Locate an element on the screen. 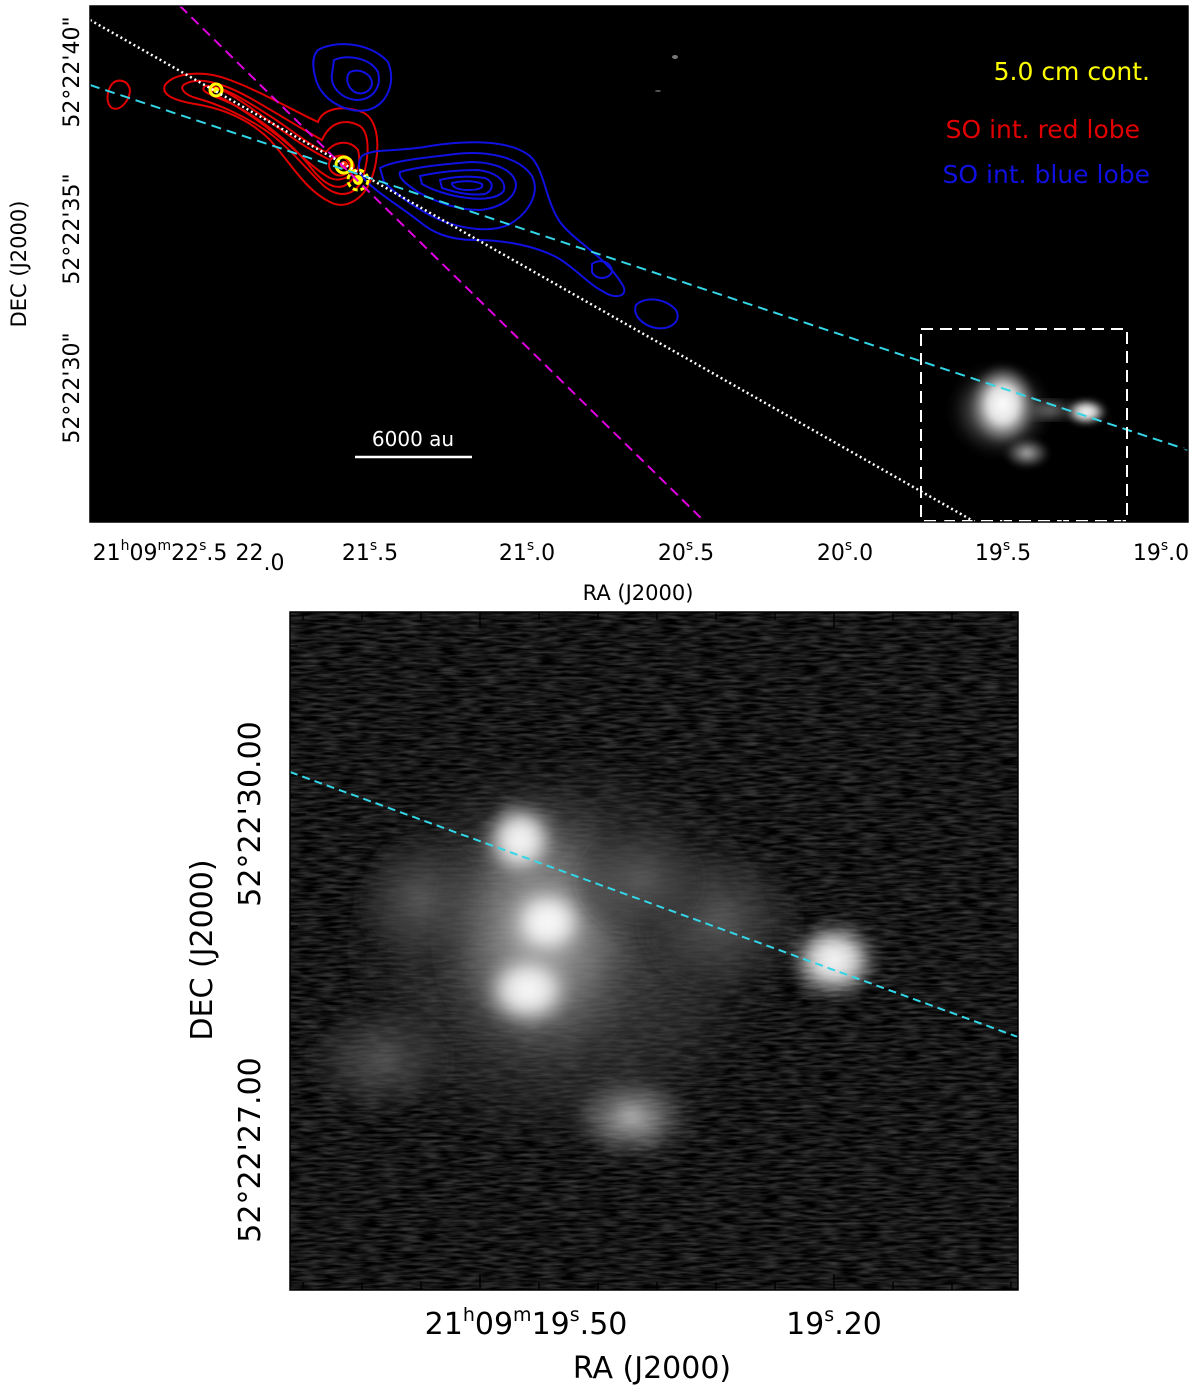 Image resolution: width=1200 pixels, height=1393 pixels. top-x-tick-label: 21s.5 is located at coordinates (370, 552).